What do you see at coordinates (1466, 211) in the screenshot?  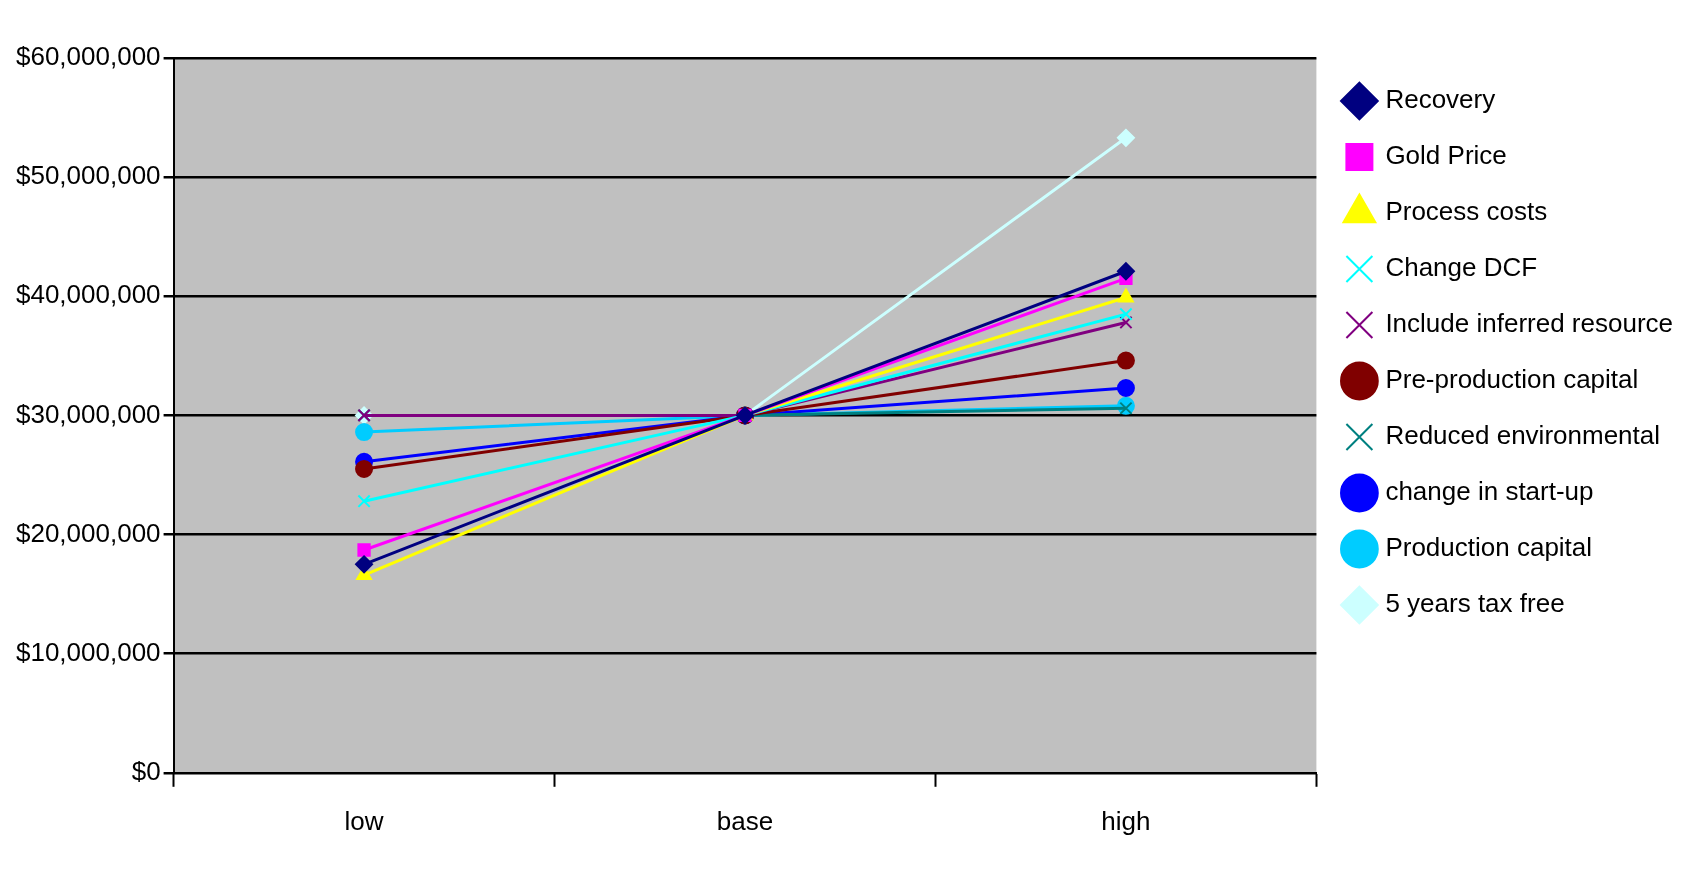 I see `legend-label: Process costs` at bounding box center [1466, 211].